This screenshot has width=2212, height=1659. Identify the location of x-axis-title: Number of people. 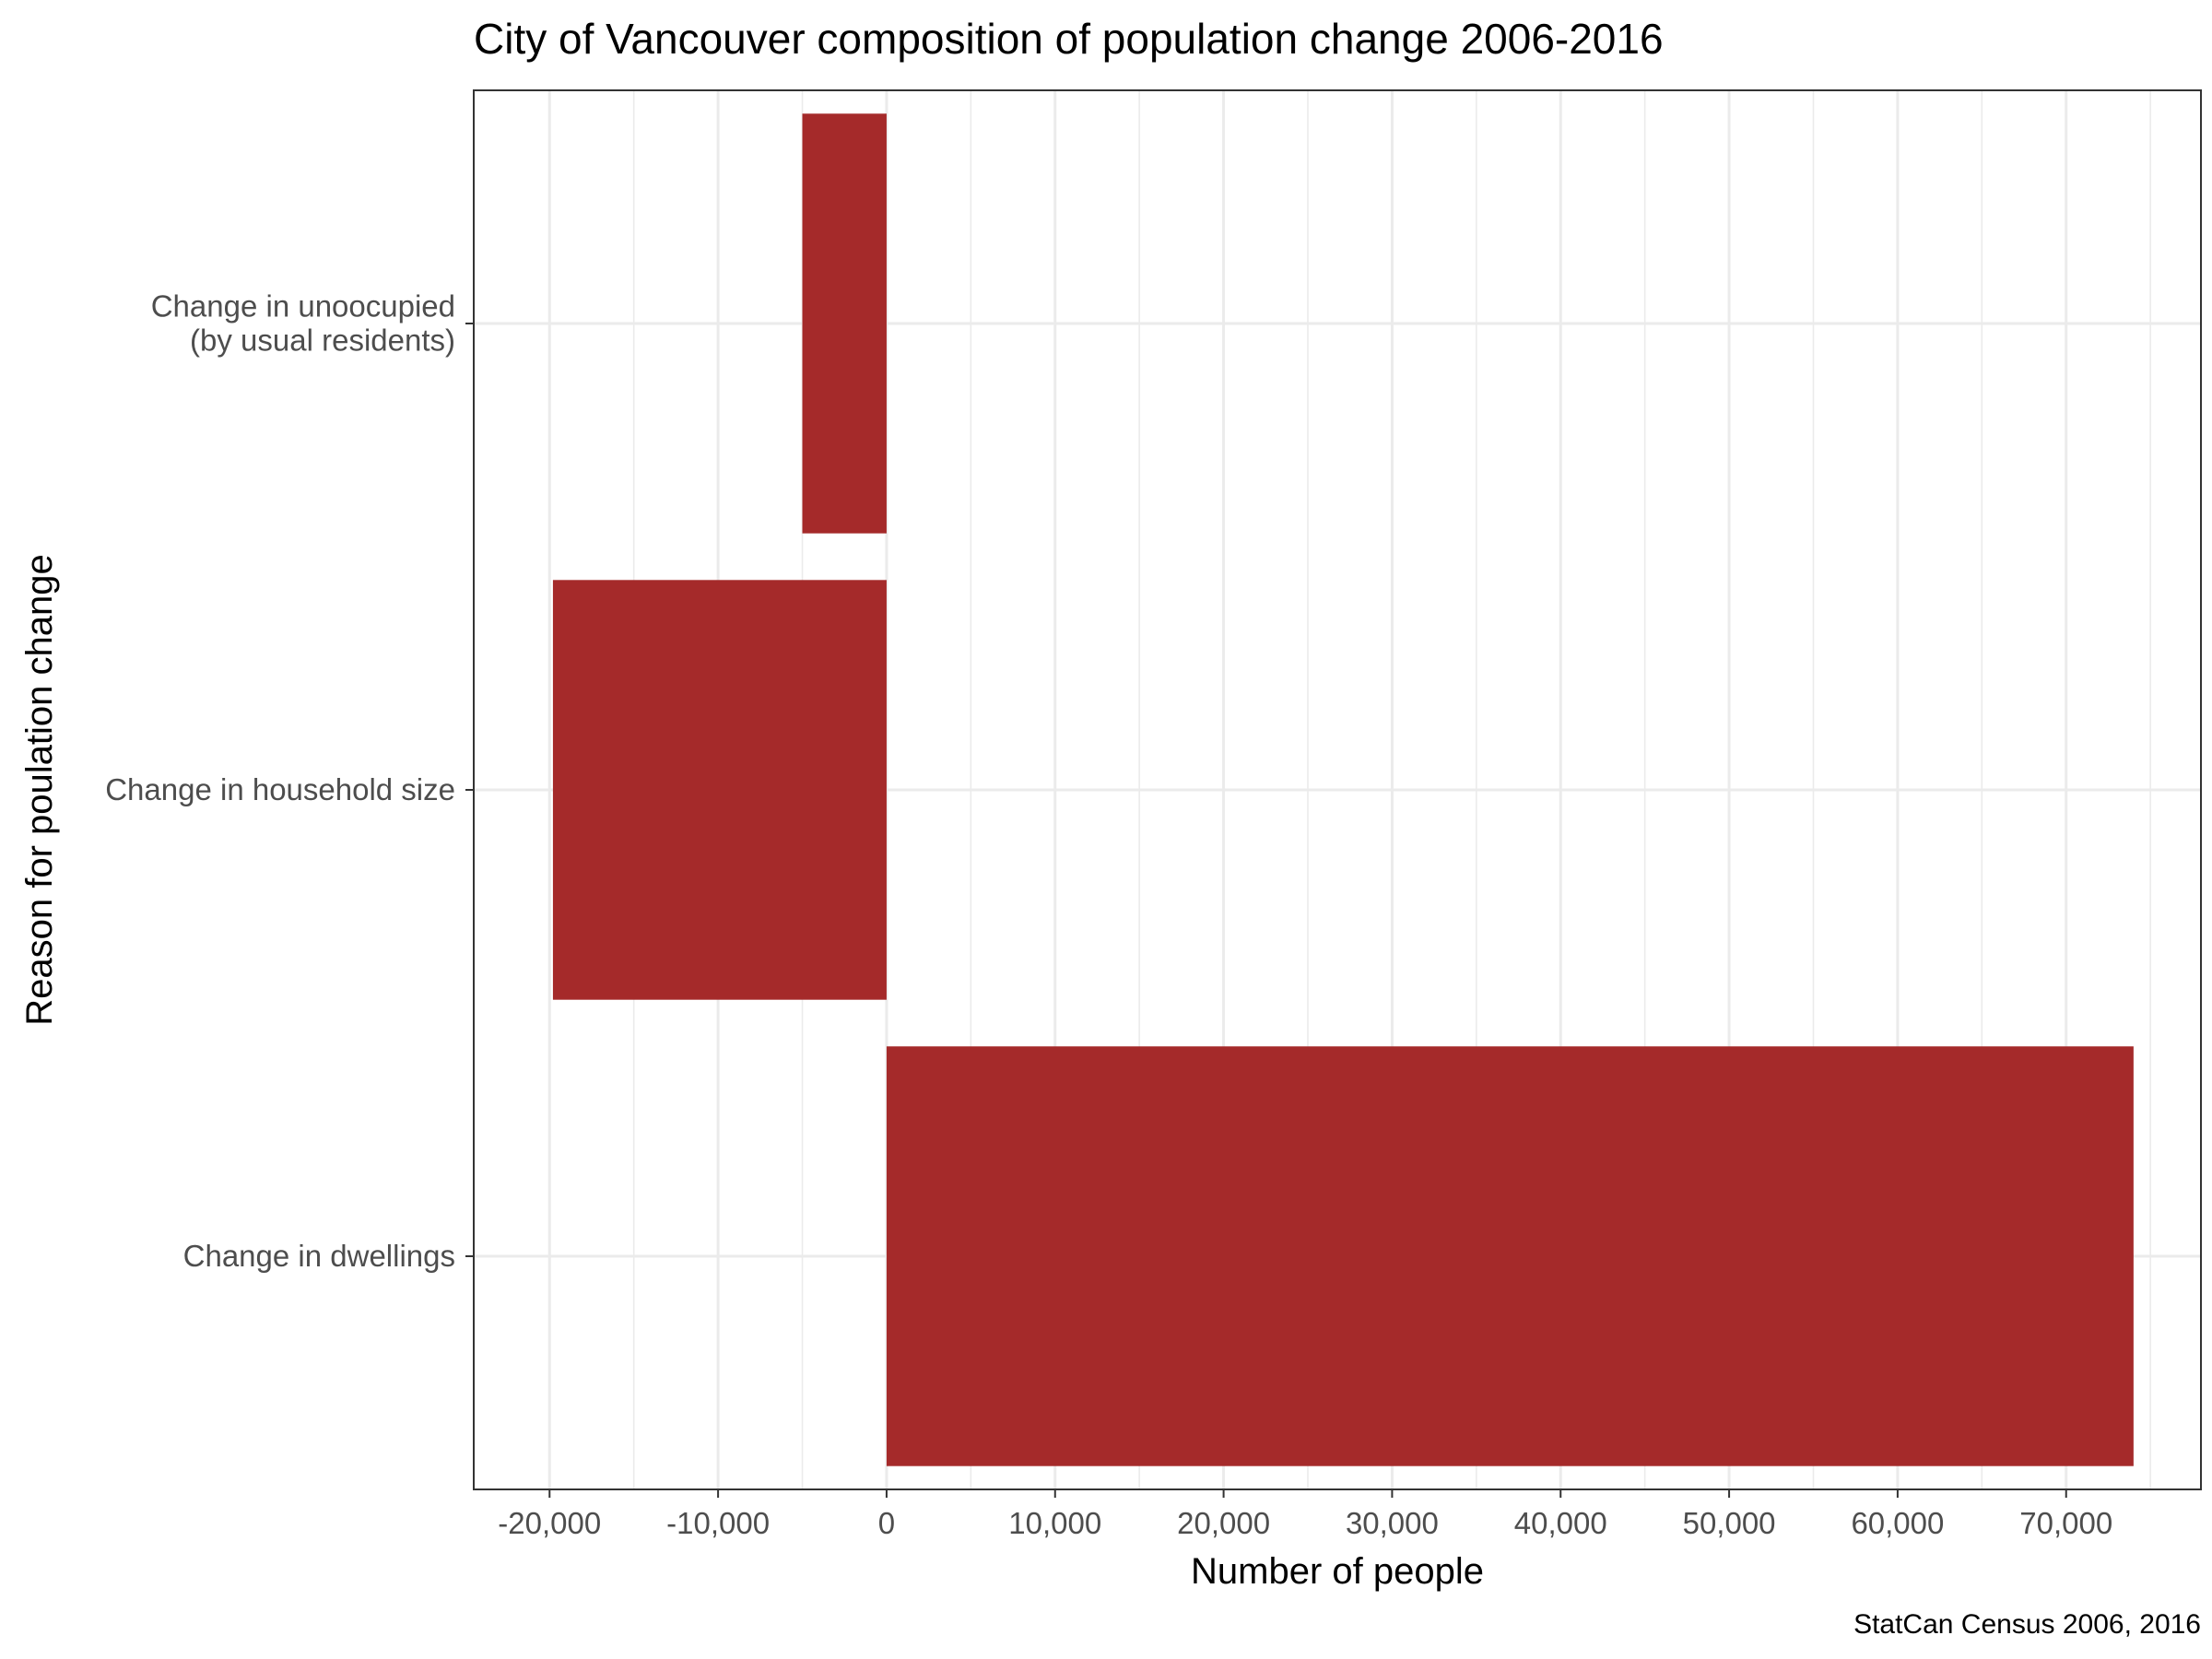
(1337, 1571).